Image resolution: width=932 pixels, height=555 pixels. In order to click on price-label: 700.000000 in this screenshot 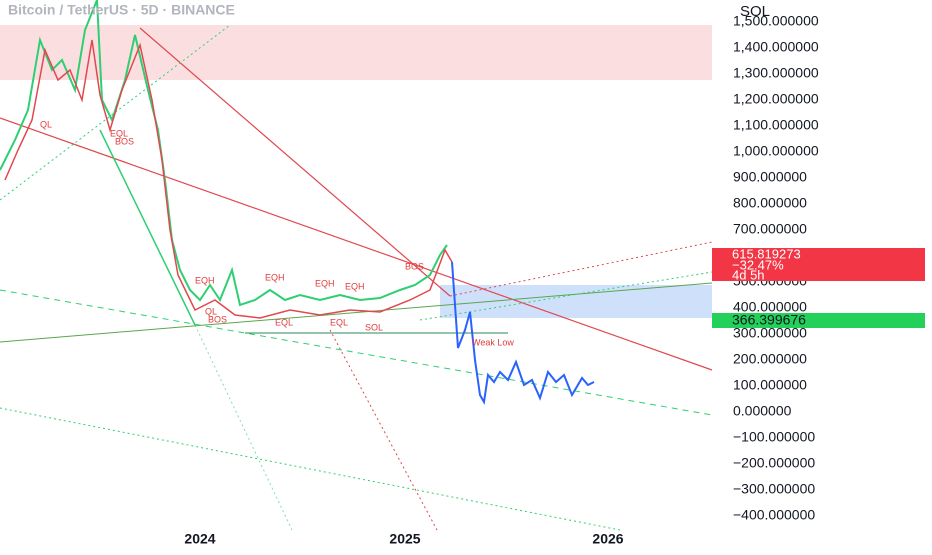, I will do `click(770, 229)`.